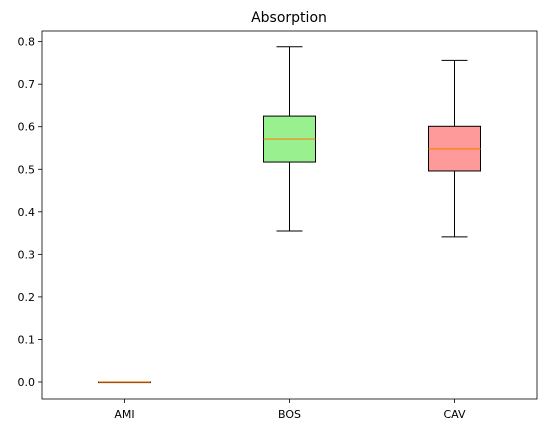 Image resolution: width=547 pixels, height=438 pixels. Describe the element at coordinates (27, 297) in the screenshot. I see `y-tick-label: 0.2` at that location.